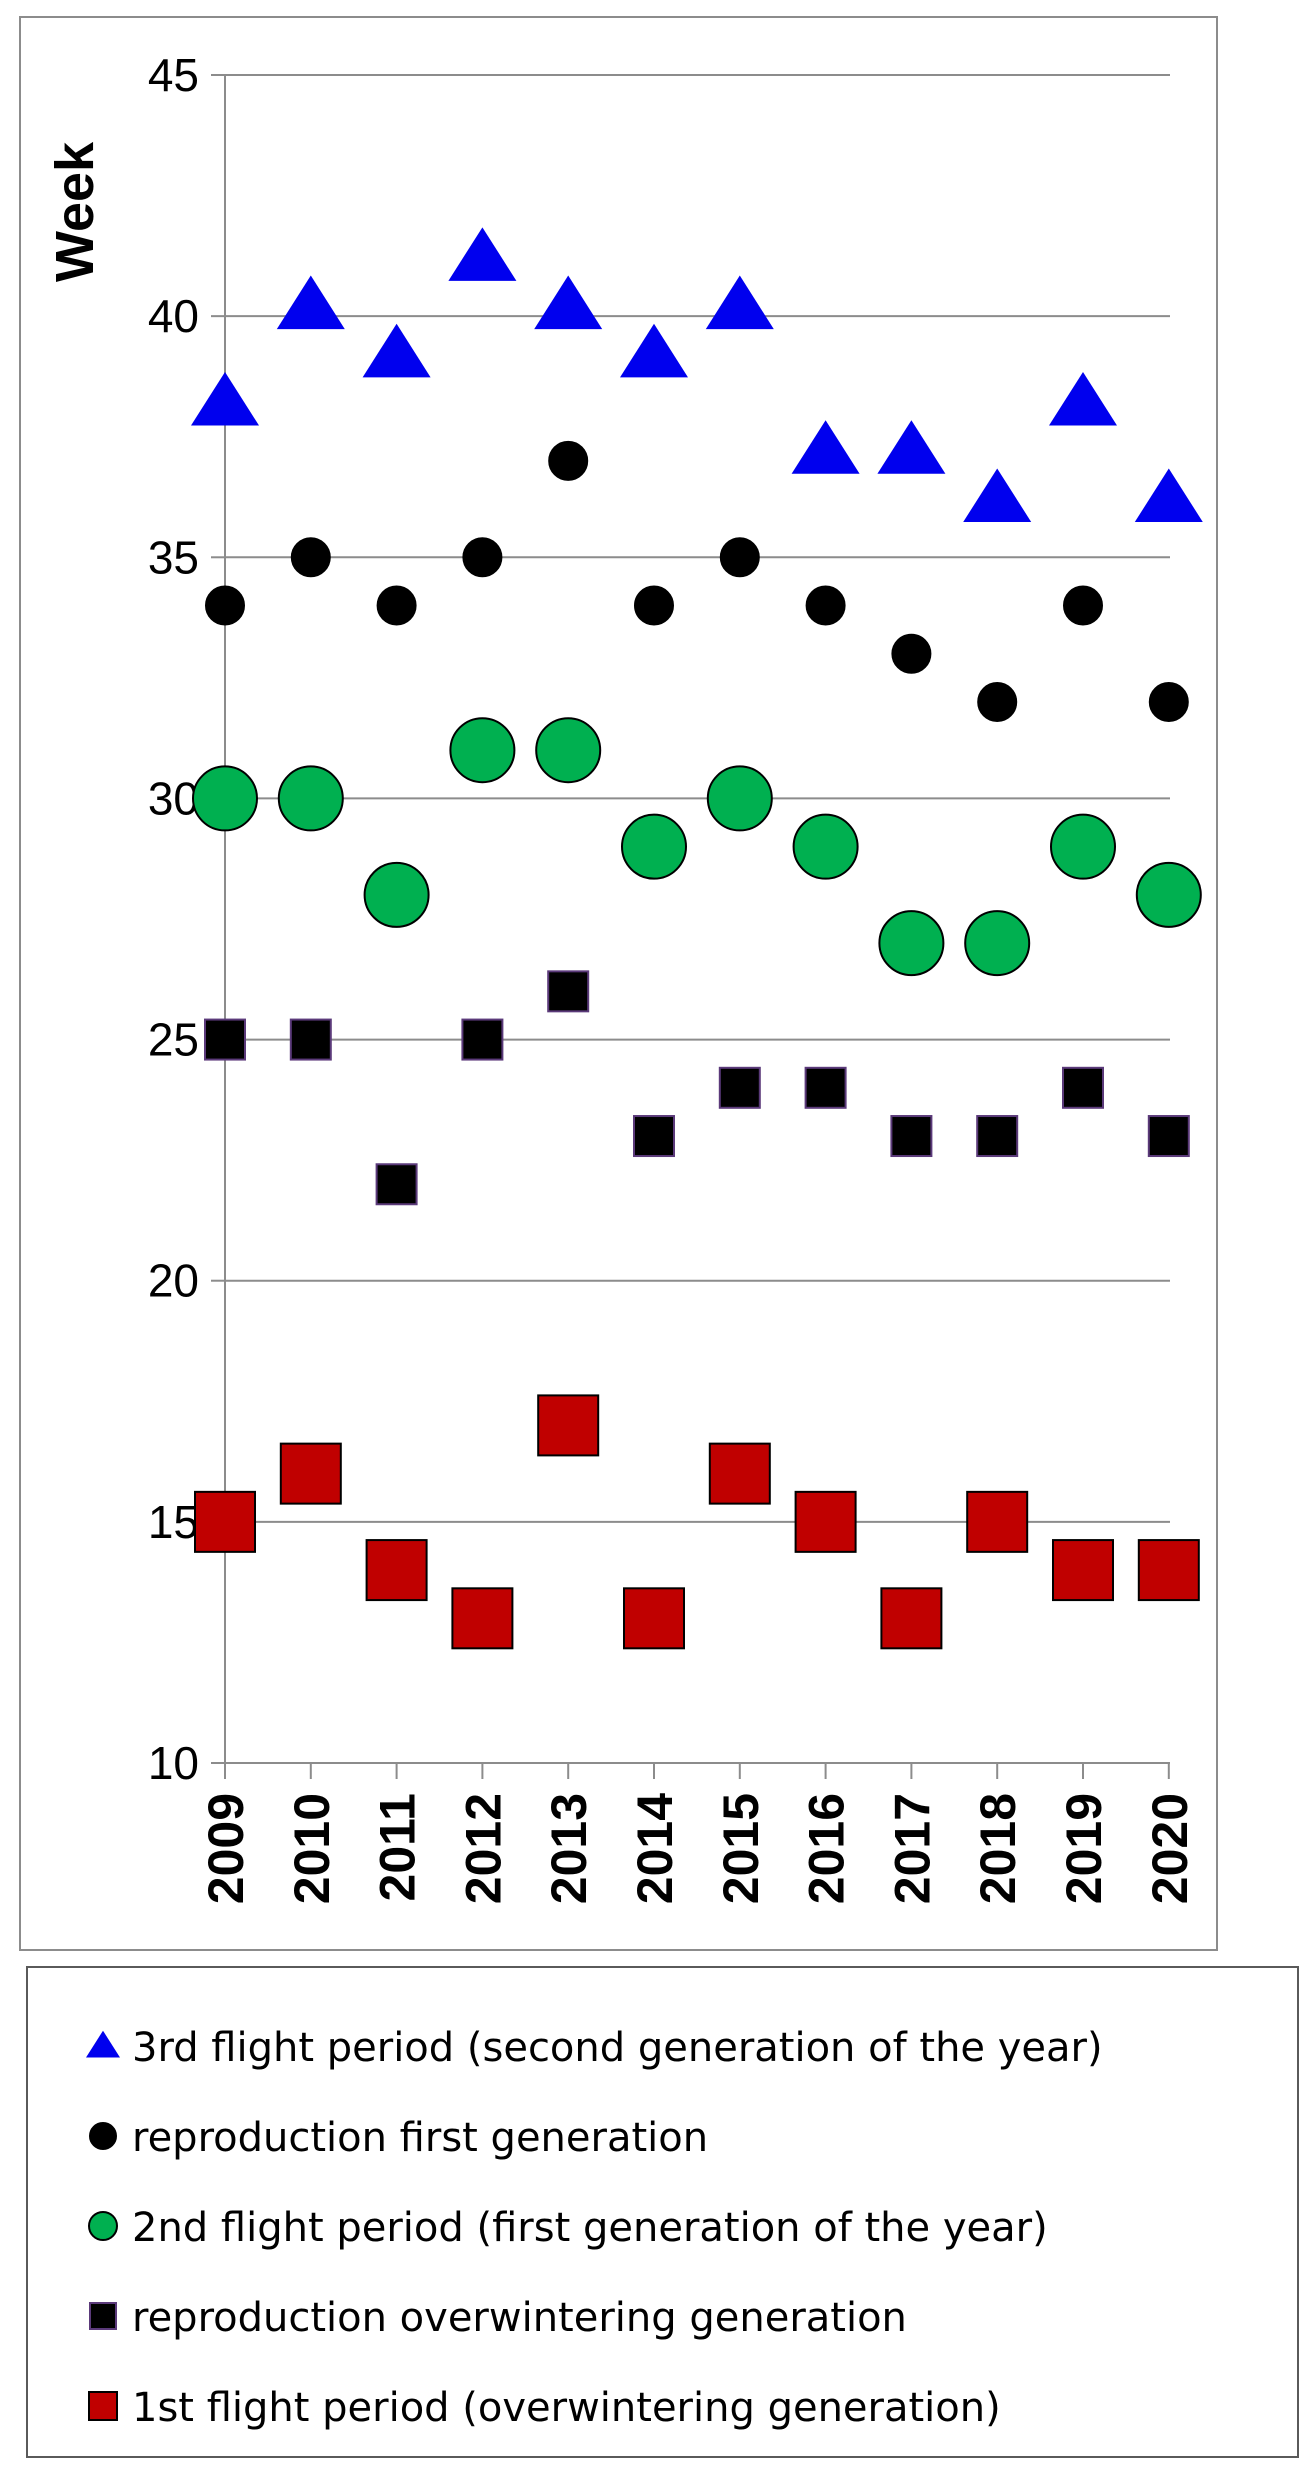  What do you see at coordinates (75, 211) in the screenshot?
I see `y-axis-label: Week` at bounding box center [75, 211].